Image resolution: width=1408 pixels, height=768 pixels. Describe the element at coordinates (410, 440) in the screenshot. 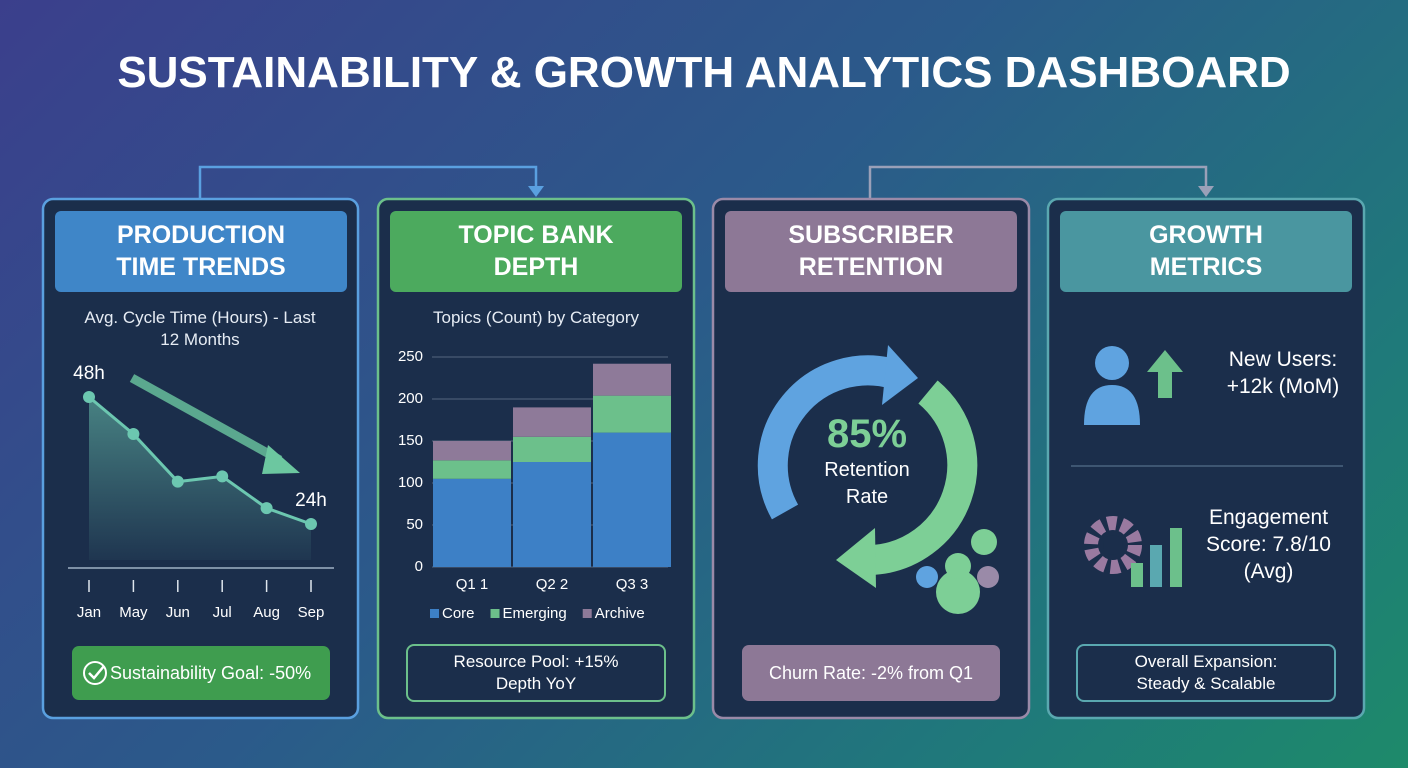

I see `y-tick-label: 150` at that location.